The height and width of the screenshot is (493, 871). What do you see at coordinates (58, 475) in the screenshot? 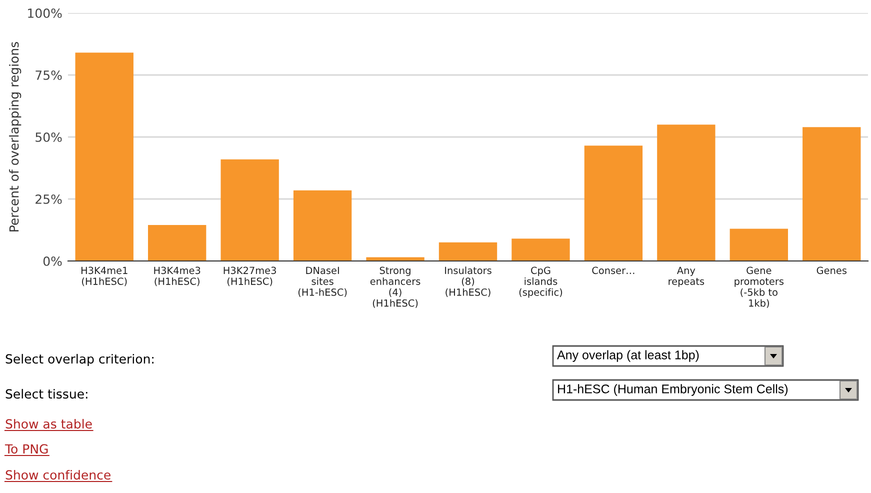
I see `text: Show confidence` at bounding box center [58, 475].